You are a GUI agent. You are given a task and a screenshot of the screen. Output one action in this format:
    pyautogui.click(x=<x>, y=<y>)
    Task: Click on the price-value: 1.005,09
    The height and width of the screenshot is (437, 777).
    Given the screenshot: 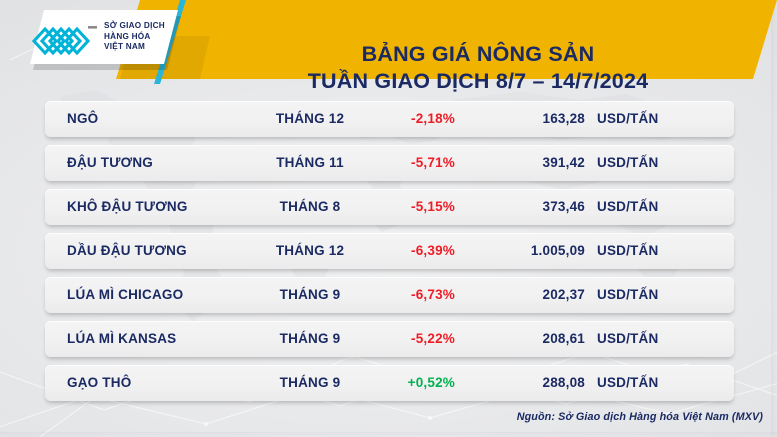 What is the action you would take?
    pyautogui.click(x=557, y=250)
    